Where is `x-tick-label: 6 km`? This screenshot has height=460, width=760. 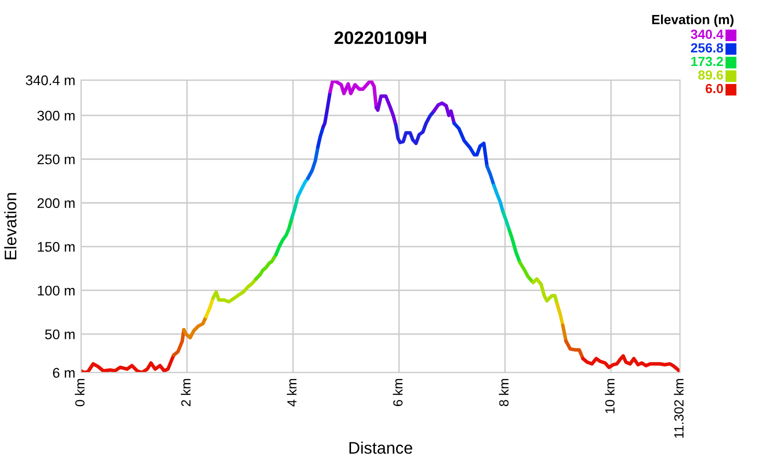
x-tick-label: 6 km is located at coordinates (397, 392).